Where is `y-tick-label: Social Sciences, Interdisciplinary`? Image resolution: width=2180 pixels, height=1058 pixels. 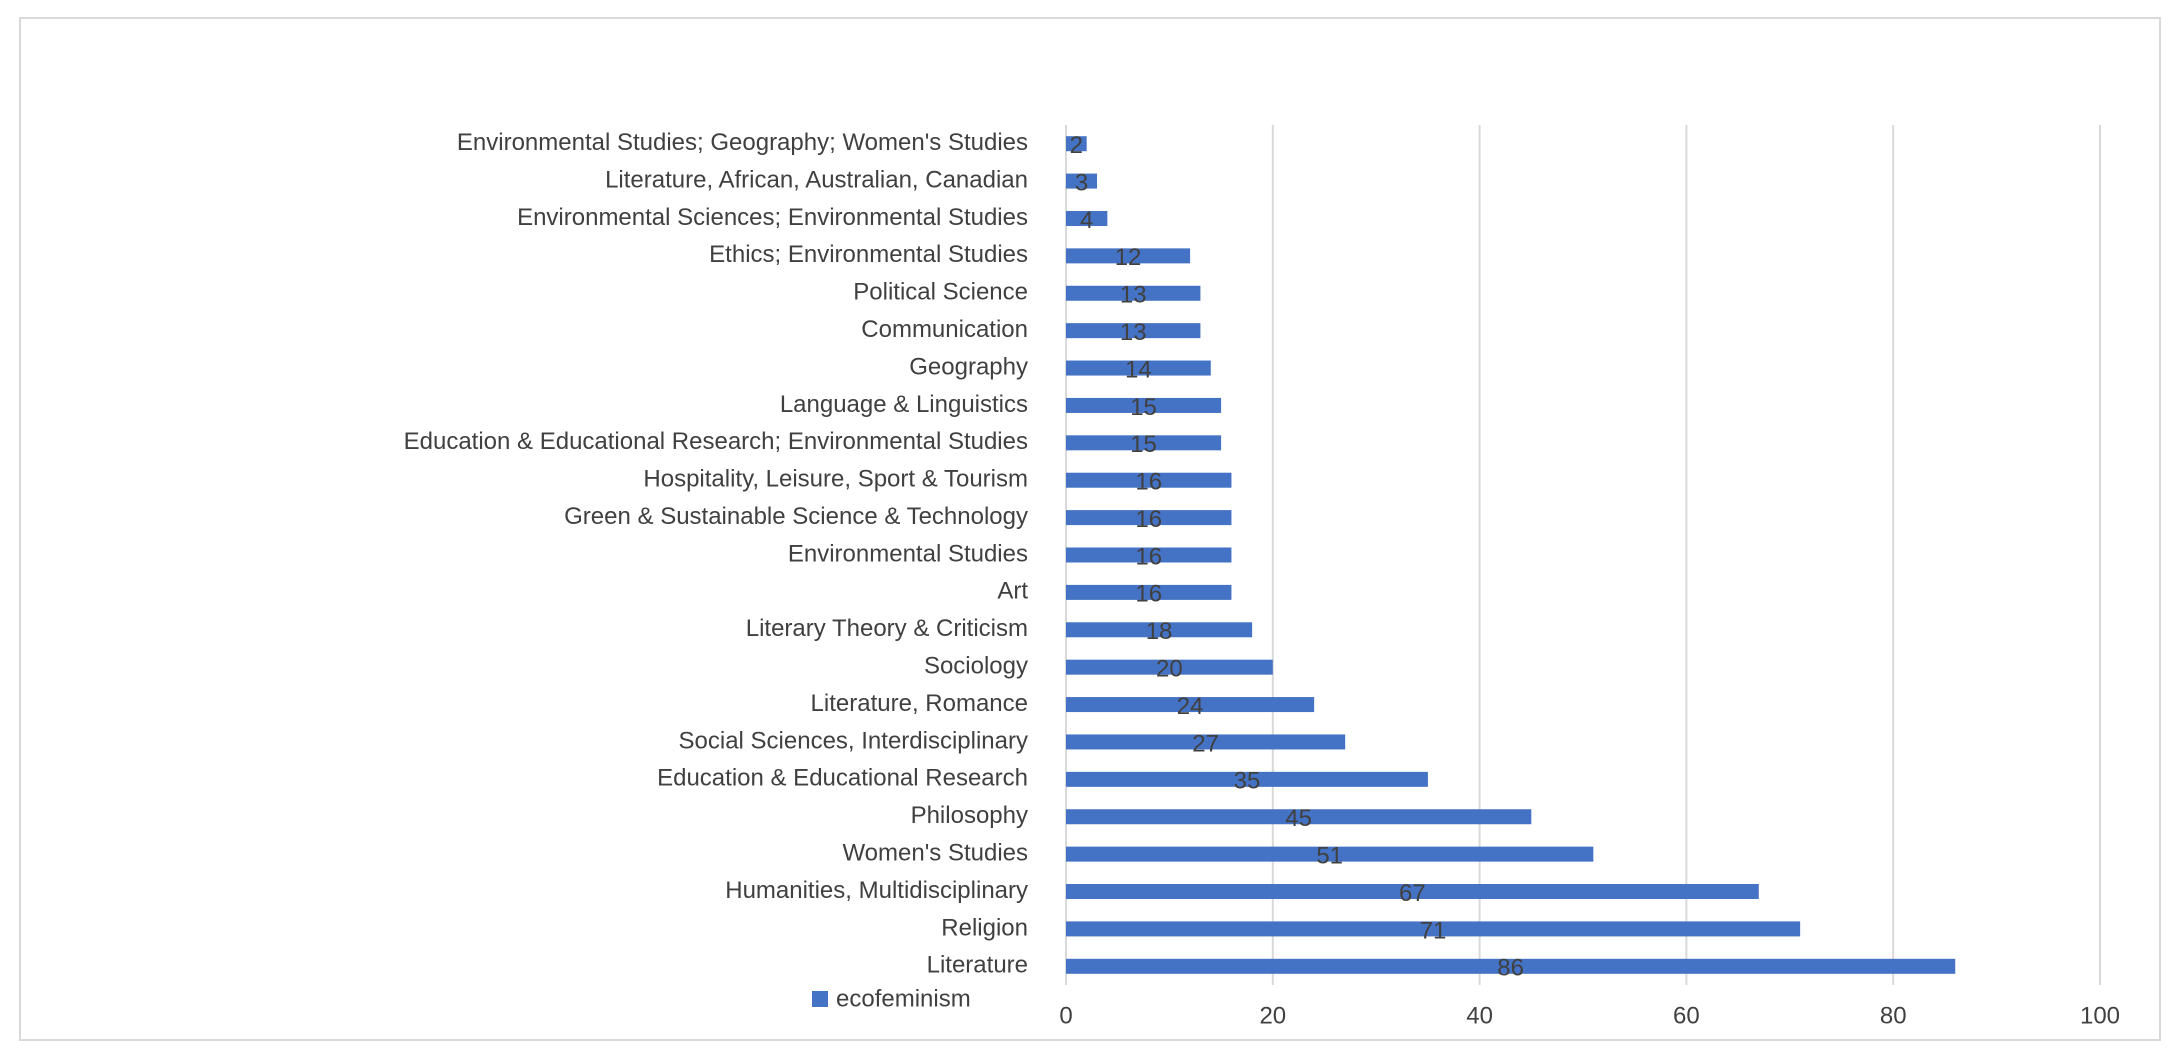 y-tick-label: Social Sciences, Interdisciplinary is located at coordinates (854, 740).